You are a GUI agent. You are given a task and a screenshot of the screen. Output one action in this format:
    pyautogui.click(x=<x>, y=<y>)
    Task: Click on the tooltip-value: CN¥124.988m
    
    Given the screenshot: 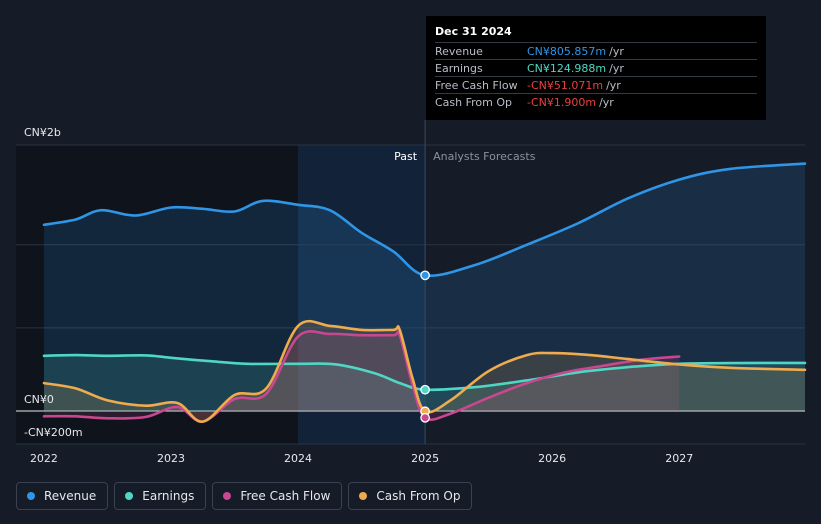 What is the action you would take?
    pyautogui.click(x=567, y=68)
    